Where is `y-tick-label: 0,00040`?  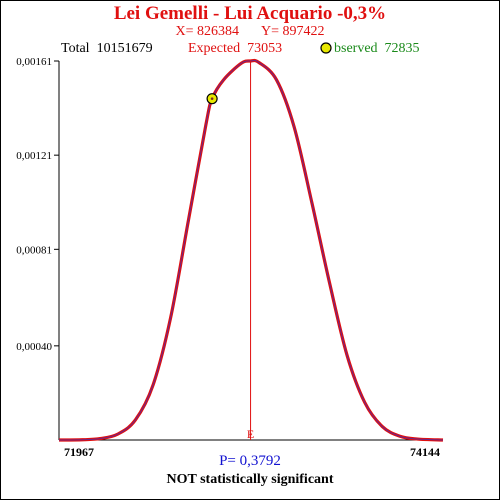
y-tick-label: 0,00040 is located at coordinates (34, 347).